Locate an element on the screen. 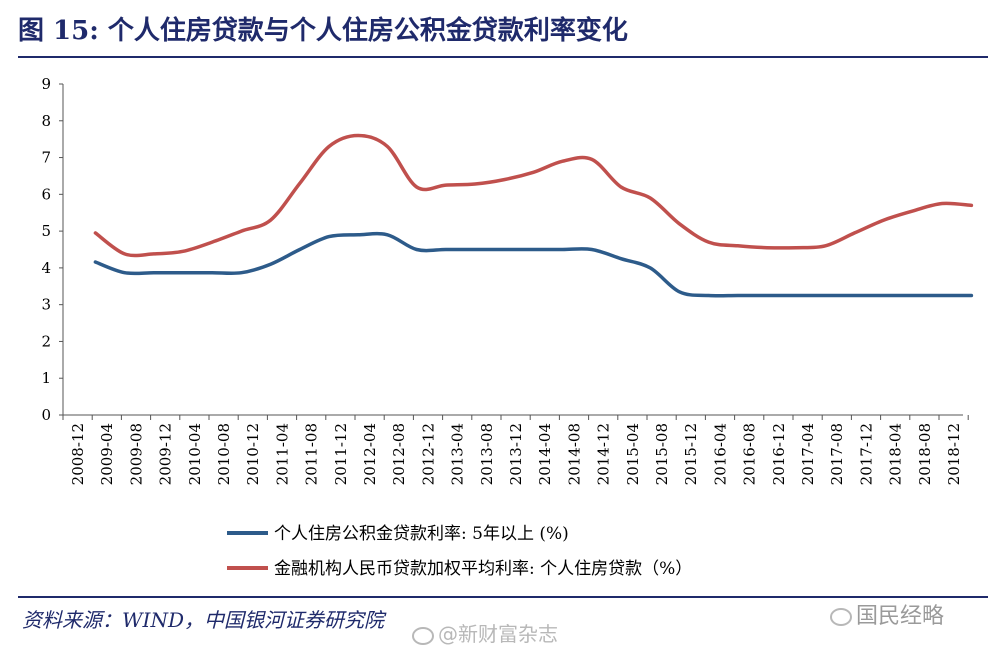  x-tick-label: 2011-04 is located at coordinates (282, 454).